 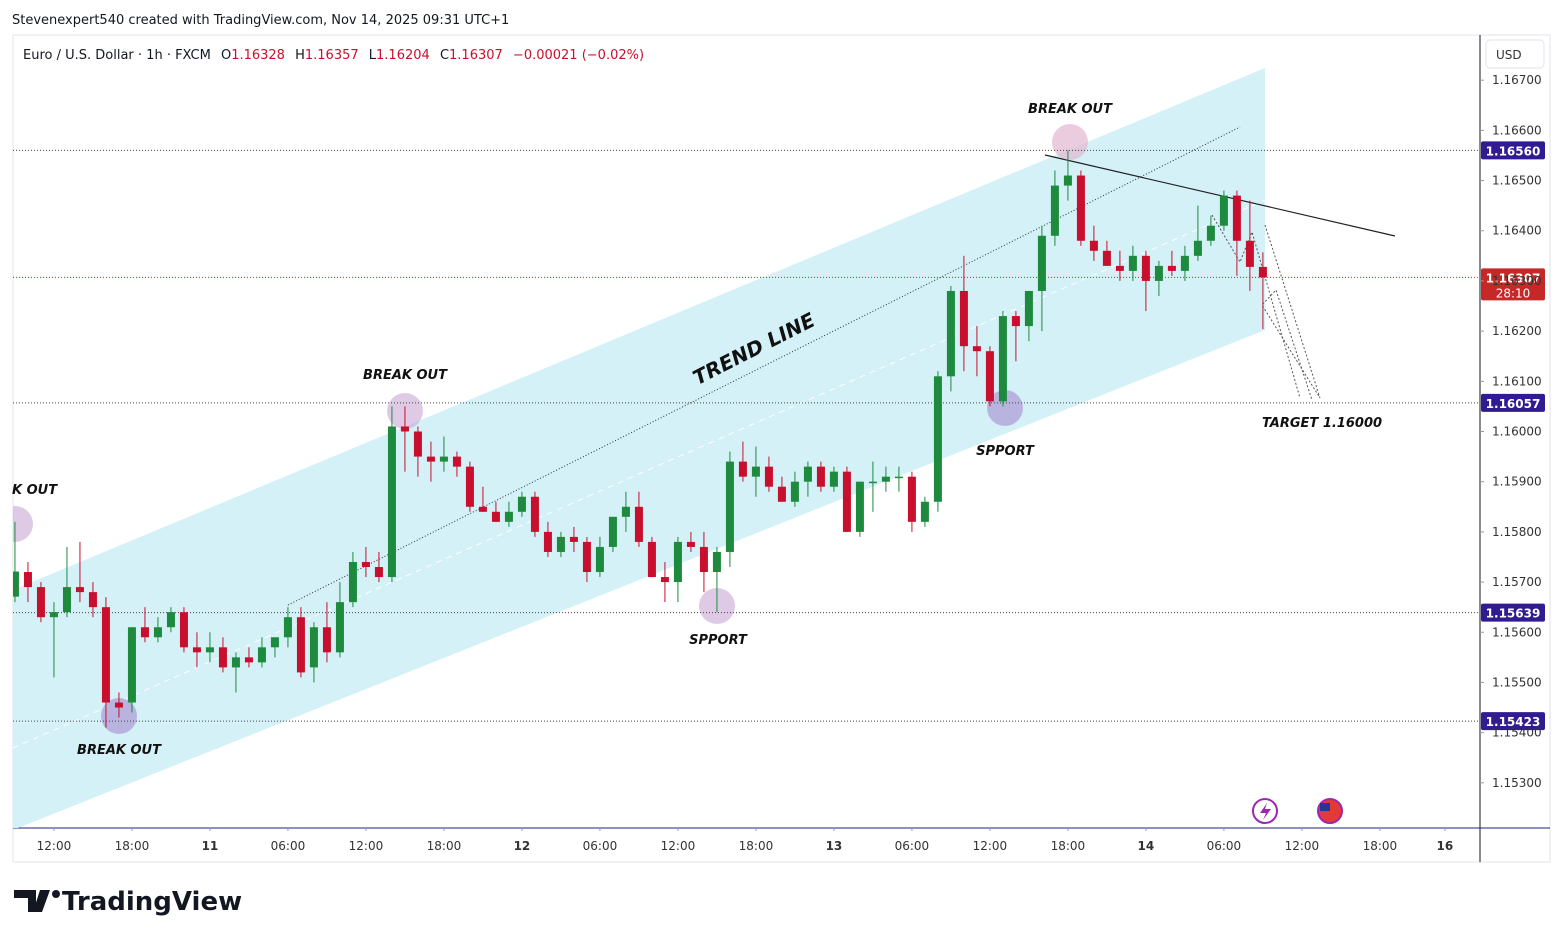 I want to click on y-tick-label: 1.15700, so click(x=1517, y=582).